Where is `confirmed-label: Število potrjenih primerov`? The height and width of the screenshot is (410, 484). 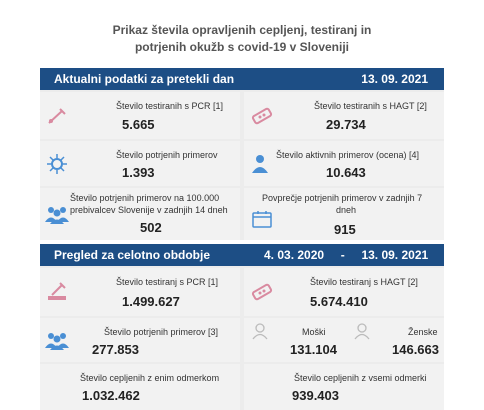
confirmed-label: Število potrjenih primerov is located at coordinates (167, 155).